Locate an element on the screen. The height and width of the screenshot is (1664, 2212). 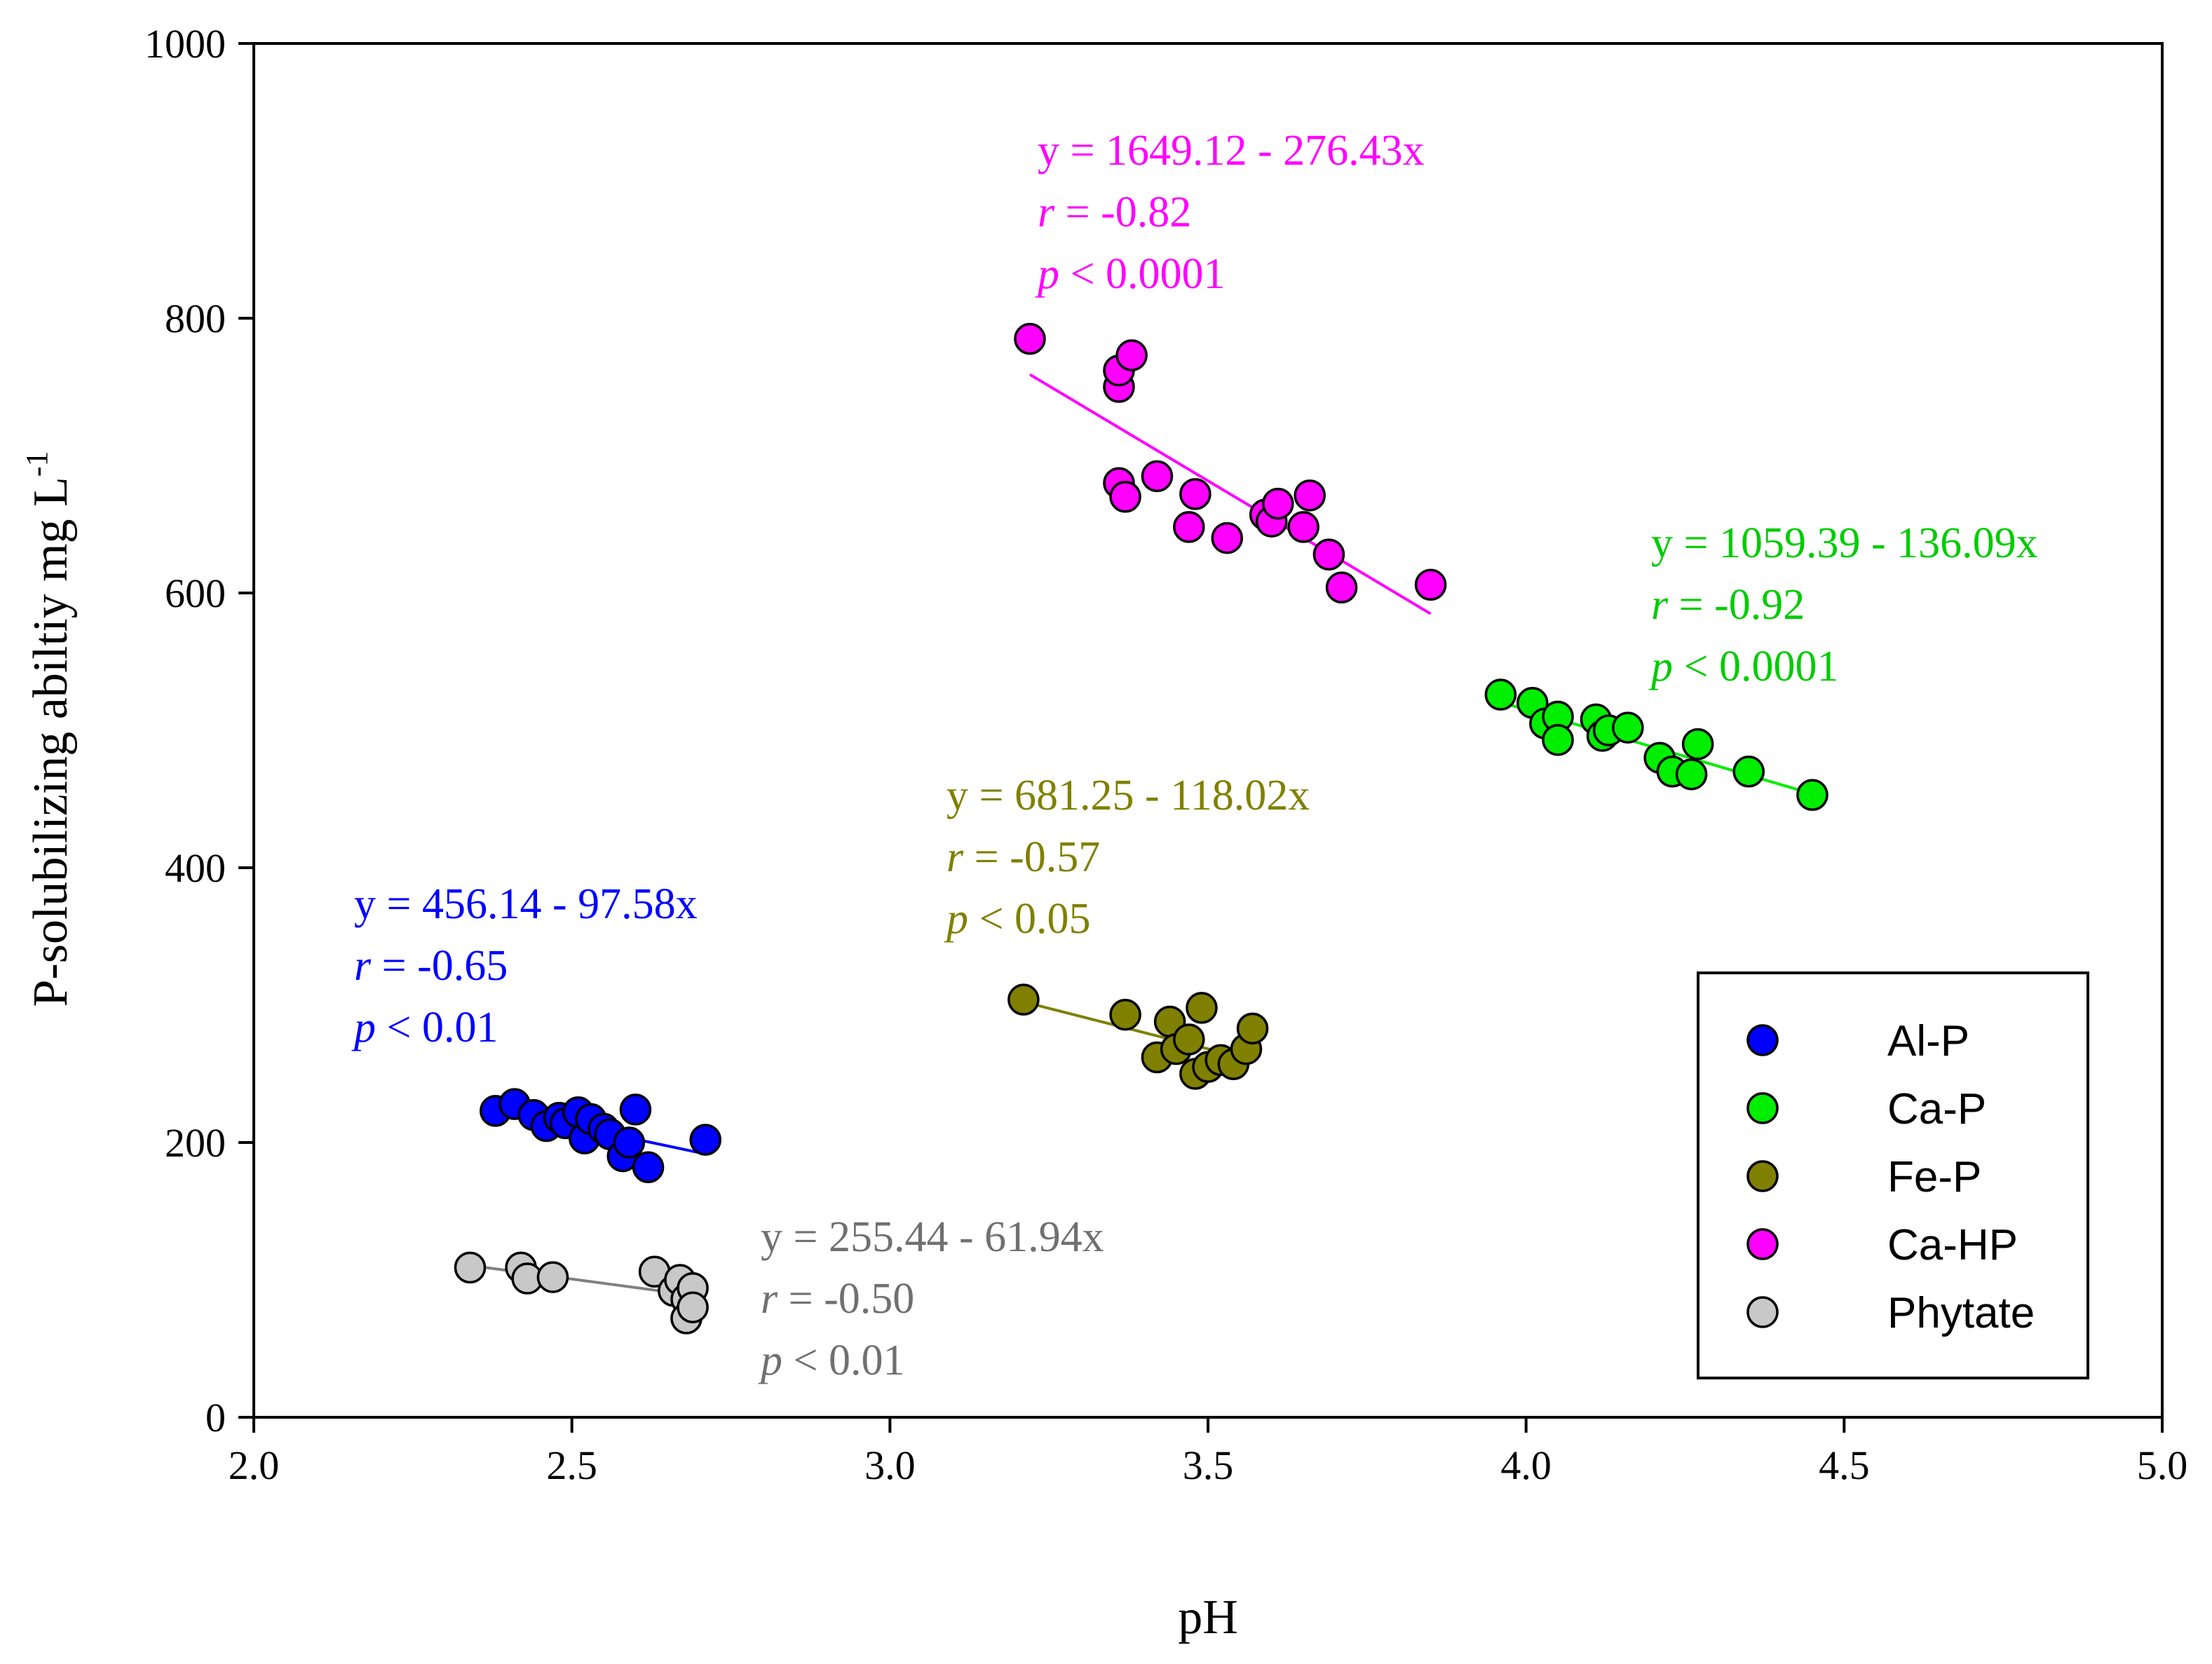
y-tick-label: 0 is located at coordinates (215, 1417).